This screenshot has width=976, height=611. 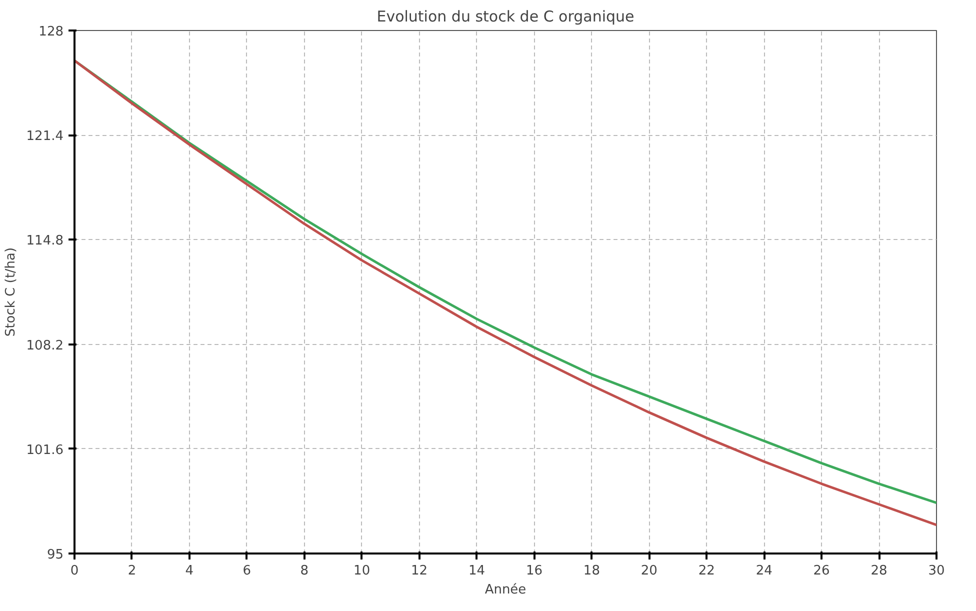 What do you see at coordinates (51, 32) in the screenshot?
I see `y-tick-label: 128` at bounding box center [51, 32].